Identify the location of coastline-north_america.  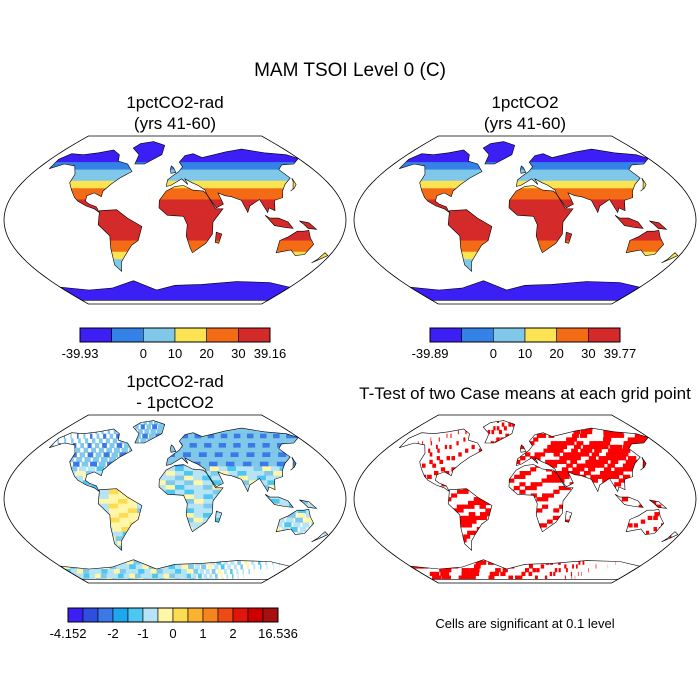
(90, 181).